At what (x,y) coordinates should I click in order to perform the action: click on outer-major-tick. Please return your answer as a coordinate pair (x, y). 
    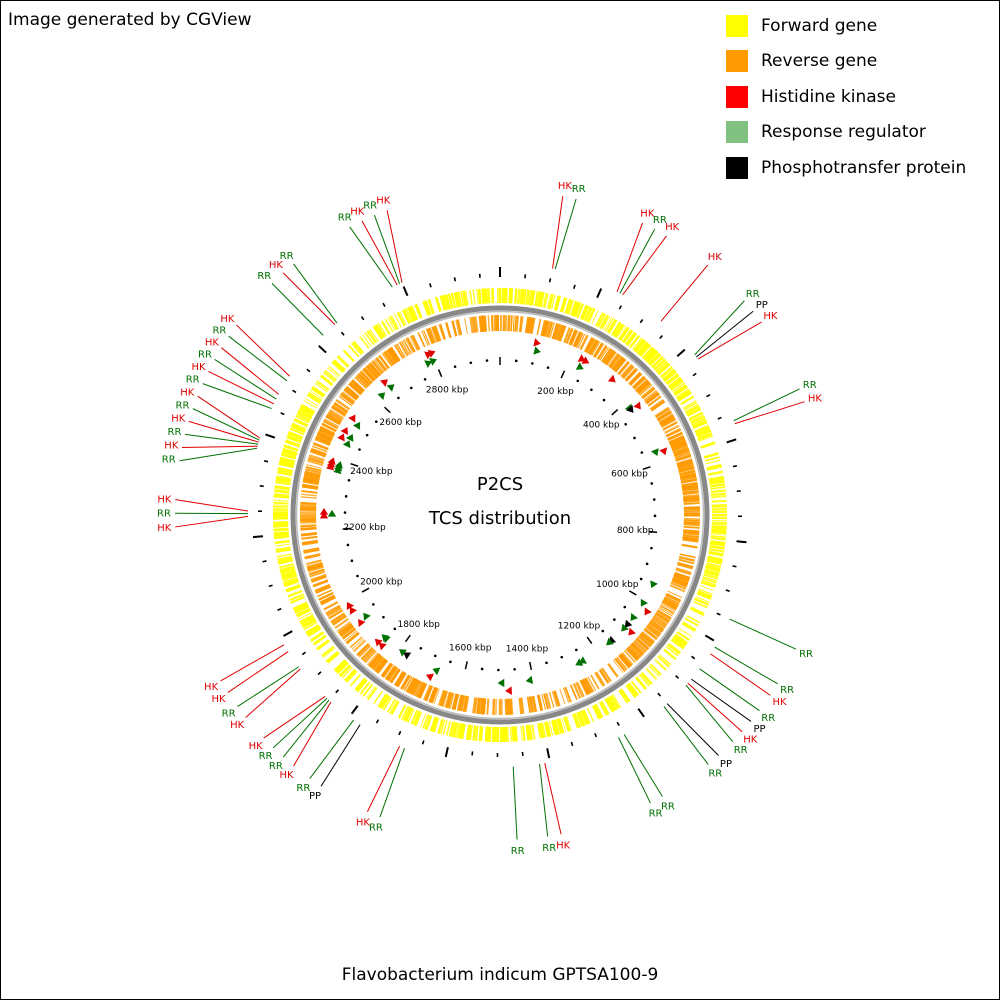
    Looking at the image, I should click on (731, 441).